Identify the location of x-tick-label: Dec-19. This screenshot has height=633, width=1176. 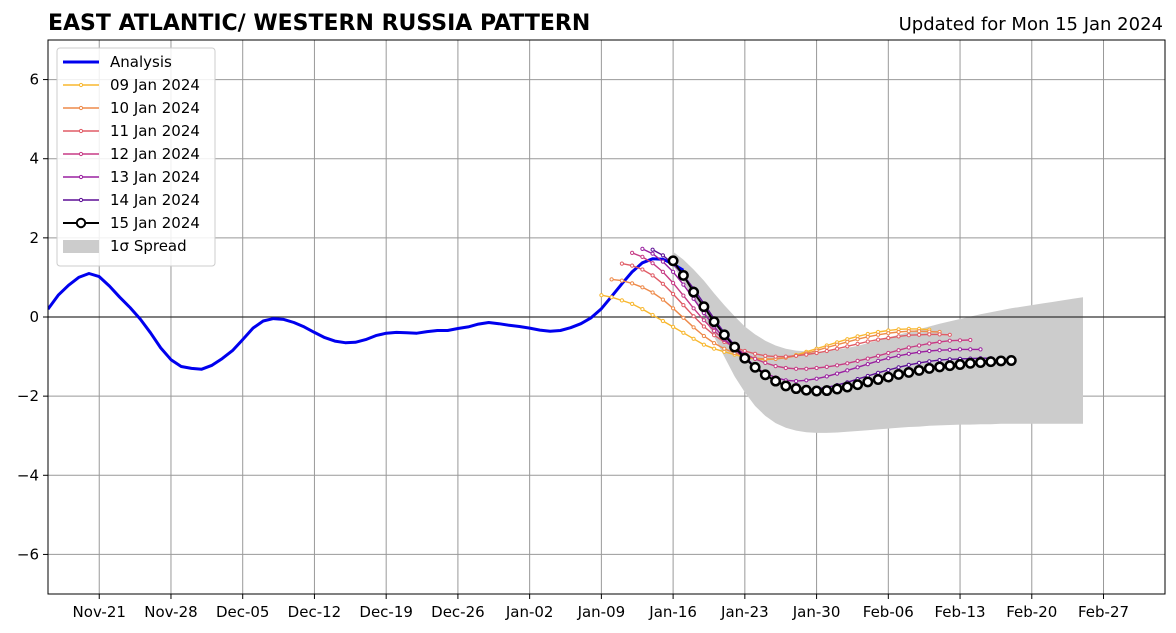
(386, 612).